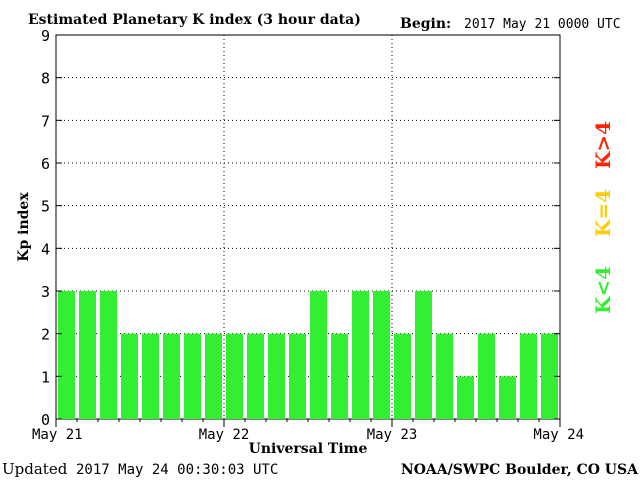  I want to click on y-tick-label: 9, so click(45, 36).